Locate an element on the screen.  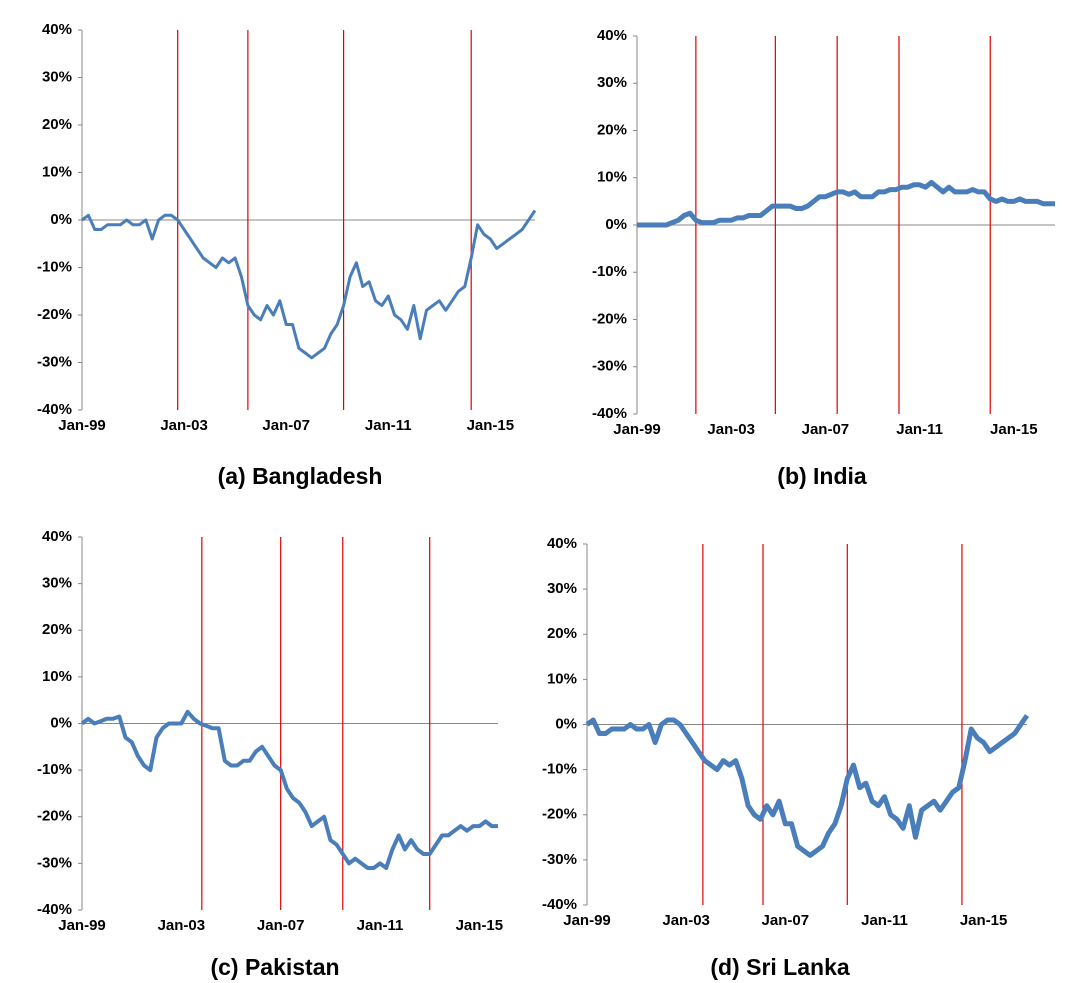
chart-title: (c) Pakistan is located at coordinates (274, 967).